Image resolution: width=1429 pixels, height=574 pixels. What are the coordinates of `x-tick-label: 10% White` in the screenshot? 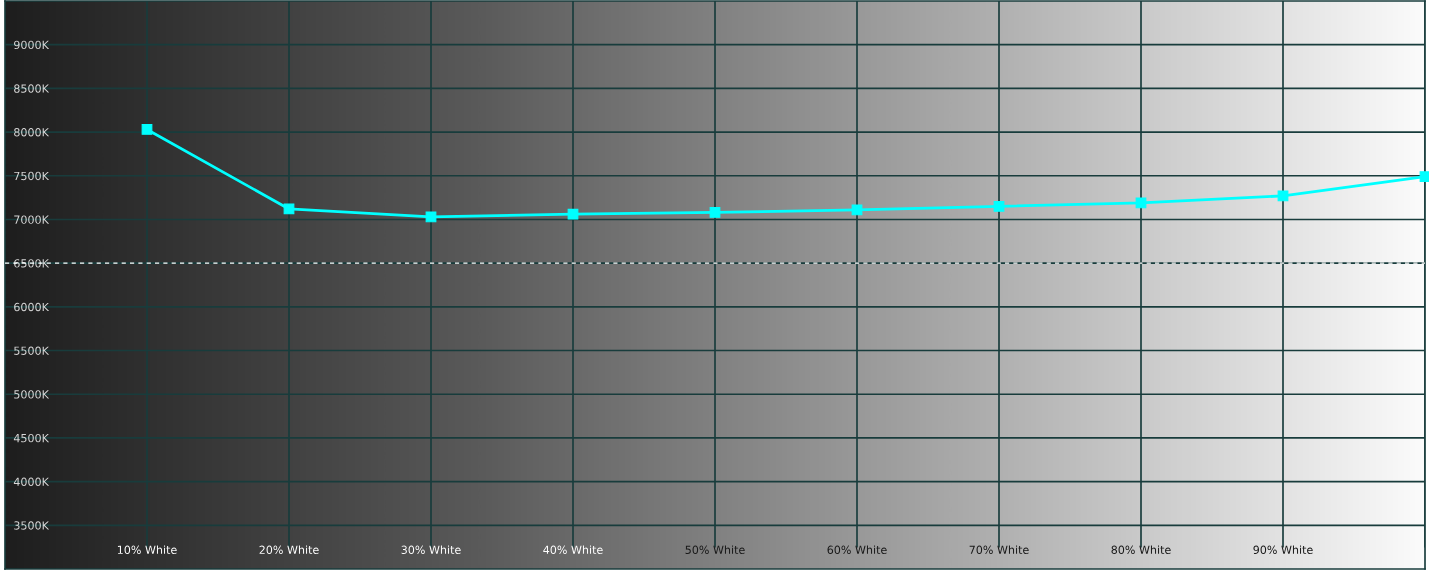 It's located at (147, 549).